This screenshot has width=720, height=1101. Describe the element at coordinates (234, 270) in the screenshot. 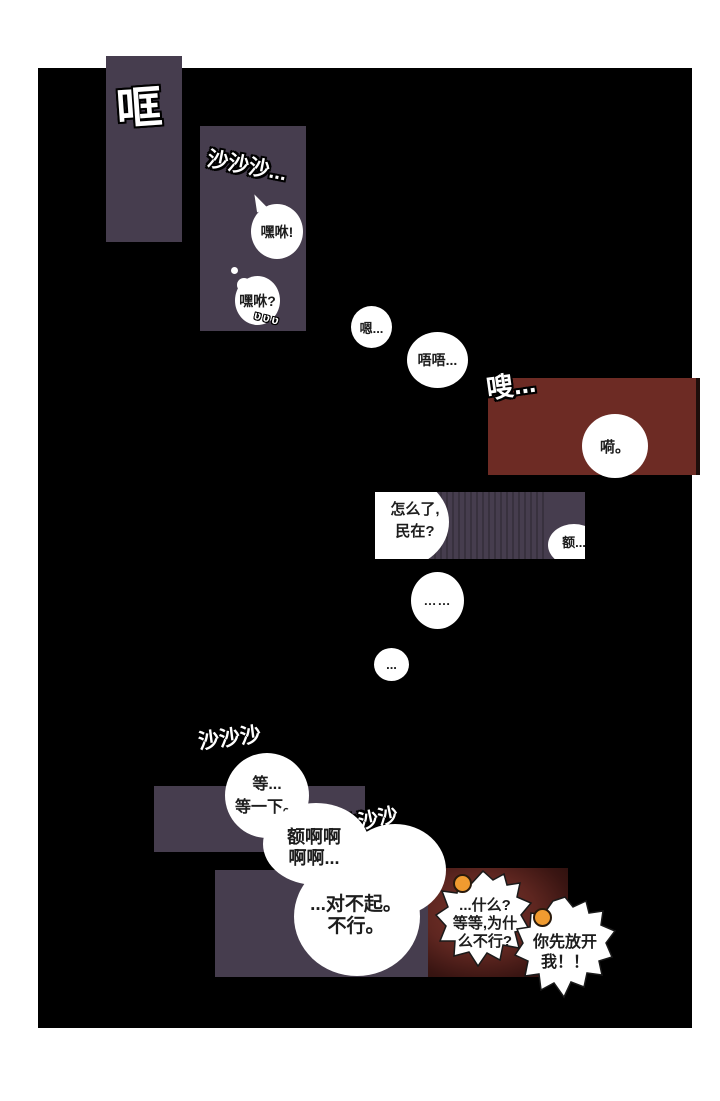

I see `bubble-dot-decor` at that location.